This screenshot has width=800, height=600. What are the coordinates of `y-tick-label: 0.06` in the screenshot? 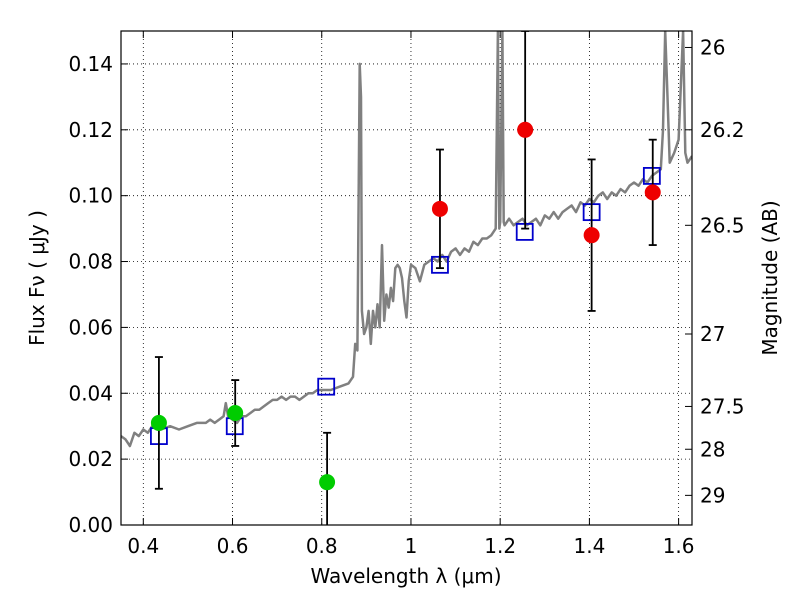 It's located at (90, 327).